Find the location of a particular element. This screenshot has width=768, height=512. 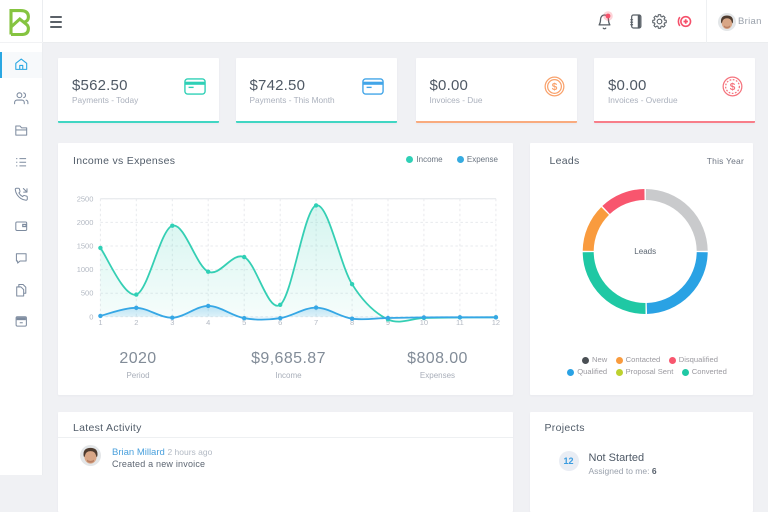

svg-text: 12 is located at coordinates (496, 322).